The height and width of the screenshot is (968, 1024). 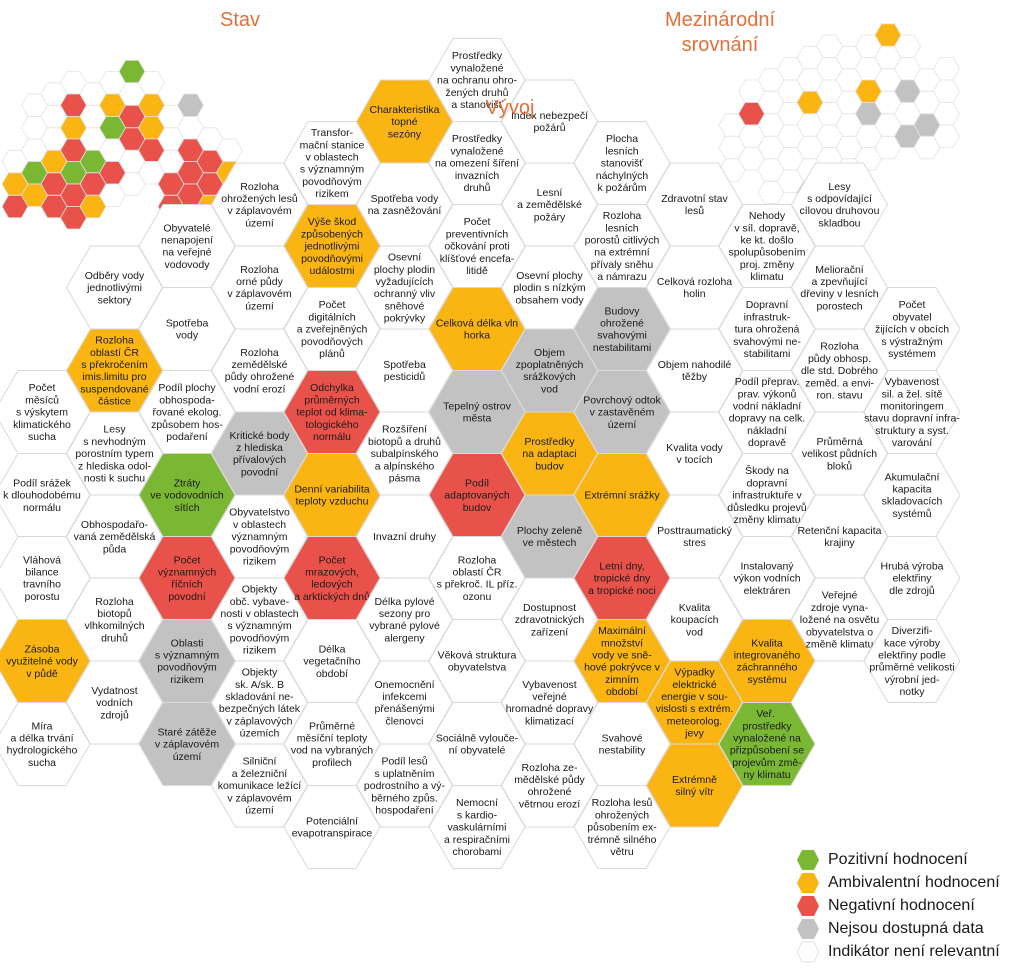 What do you see at coordinates (767, 661) in the screenshot?
I see `hex-label: Kvalita integrovaného záchranného systému` at bounding box center [767, 661].